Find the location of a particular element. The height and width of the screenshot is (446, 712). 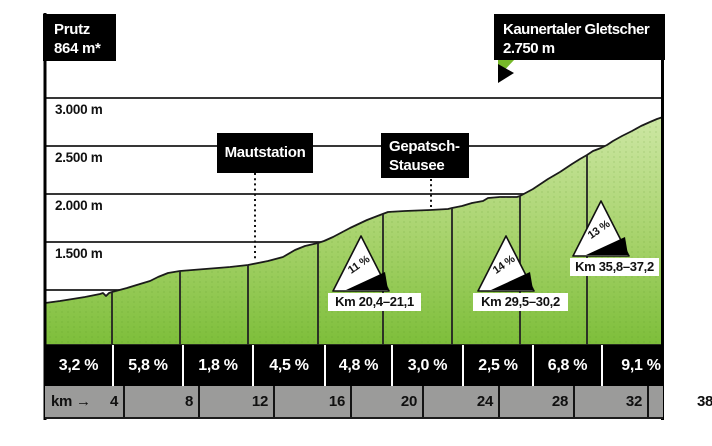

end-label-box: Kaunertaler Gletscher 2.750 m is located at coordinates (579, 37).